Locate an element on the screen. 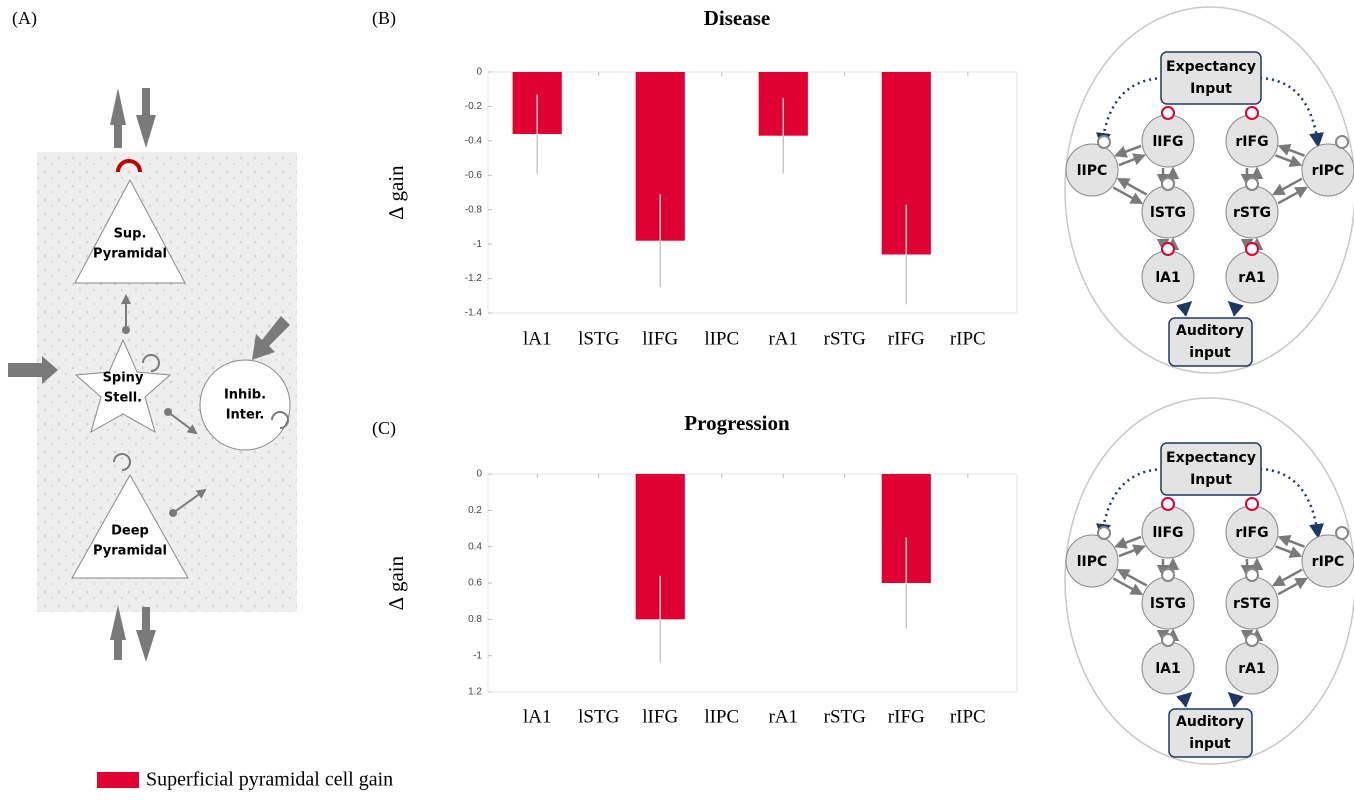  y-tick-label: -1 is located at coordinates (477, 244).